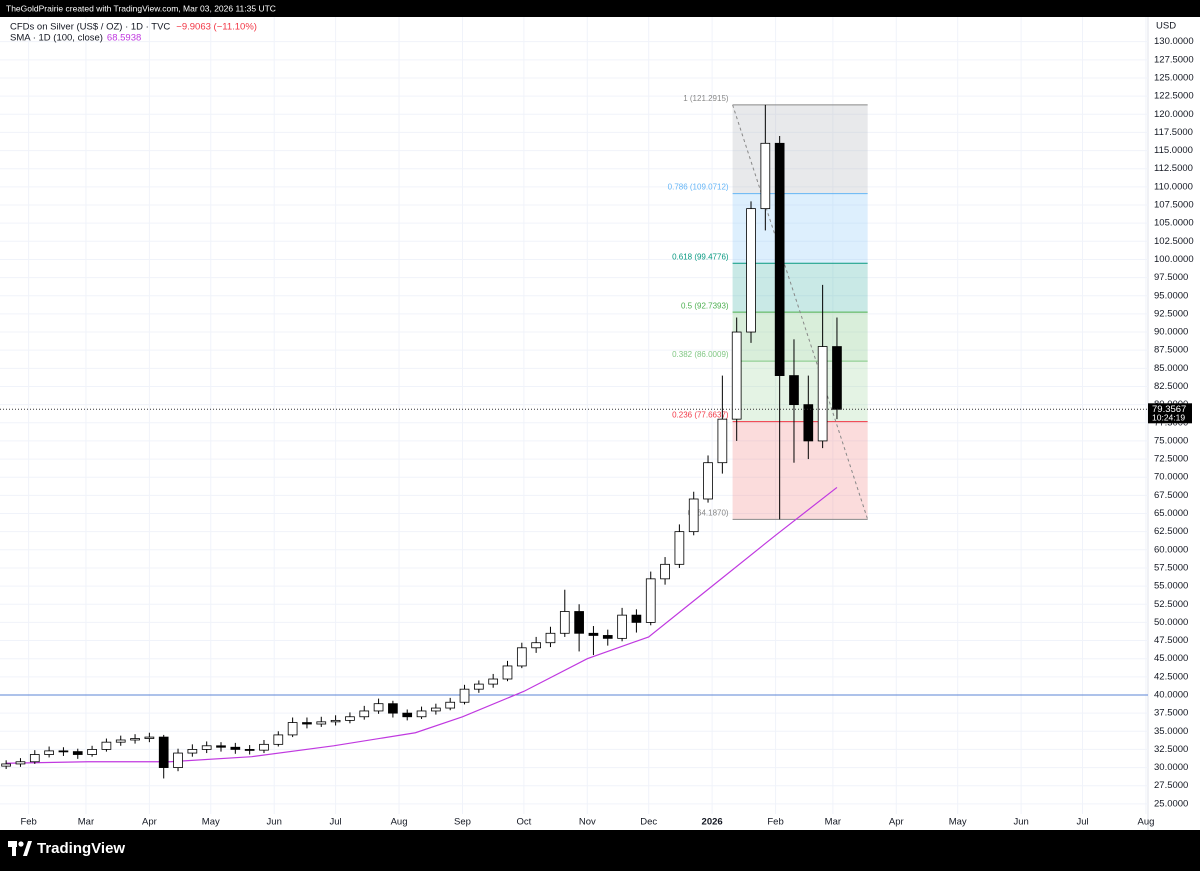  I want to click on last-price-label: 79.3567, so click(1169, 409).